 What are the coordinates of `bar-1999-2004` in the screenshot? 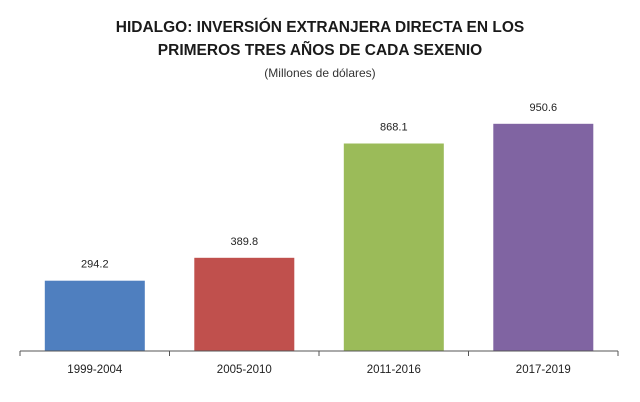 It's located at (94, 315).